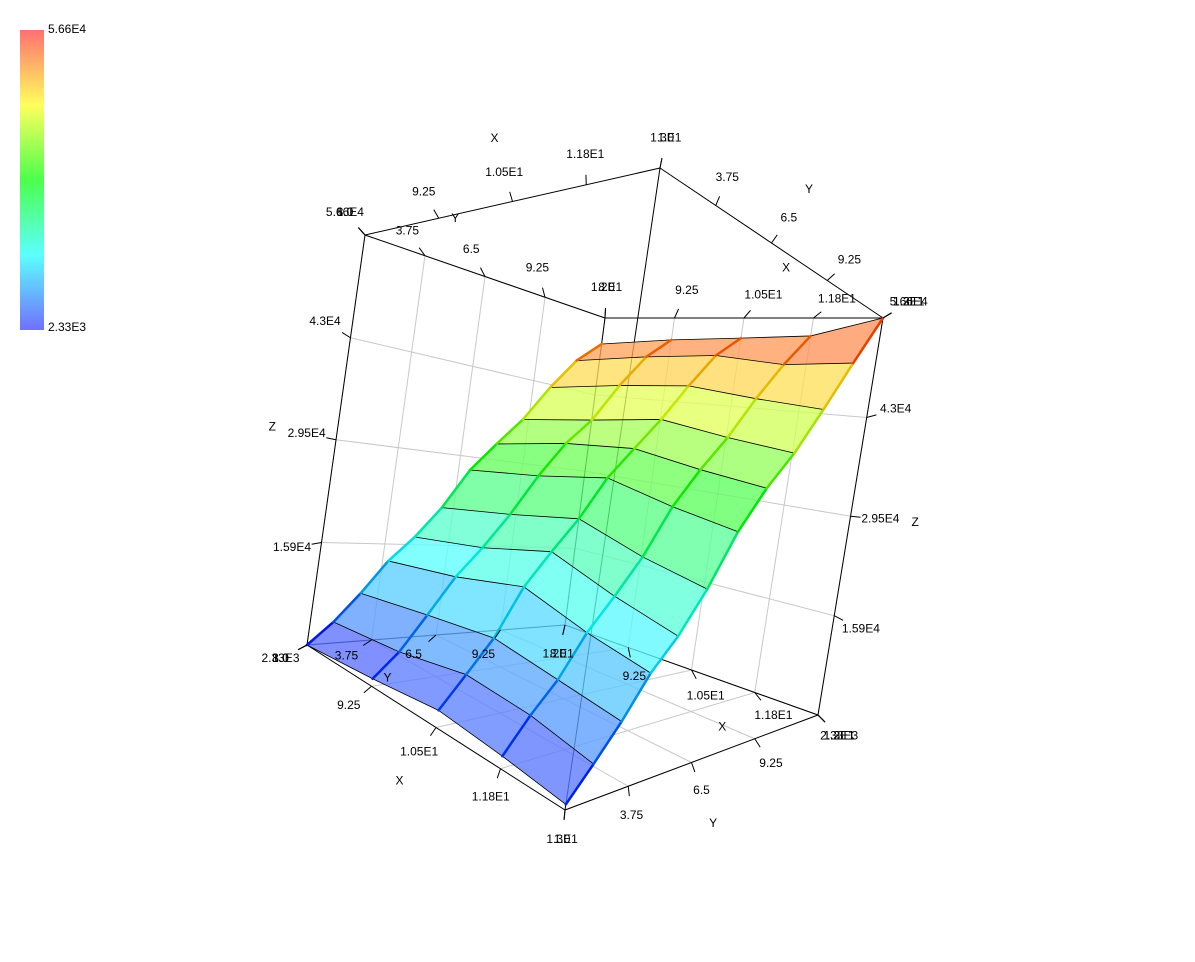 Image resolution: width=1195 pixels, height=962 pixels. What do you see at coordinates (786, 268) in the screenshot?
I see `axis-title: X` at bounding box center [786, 268].